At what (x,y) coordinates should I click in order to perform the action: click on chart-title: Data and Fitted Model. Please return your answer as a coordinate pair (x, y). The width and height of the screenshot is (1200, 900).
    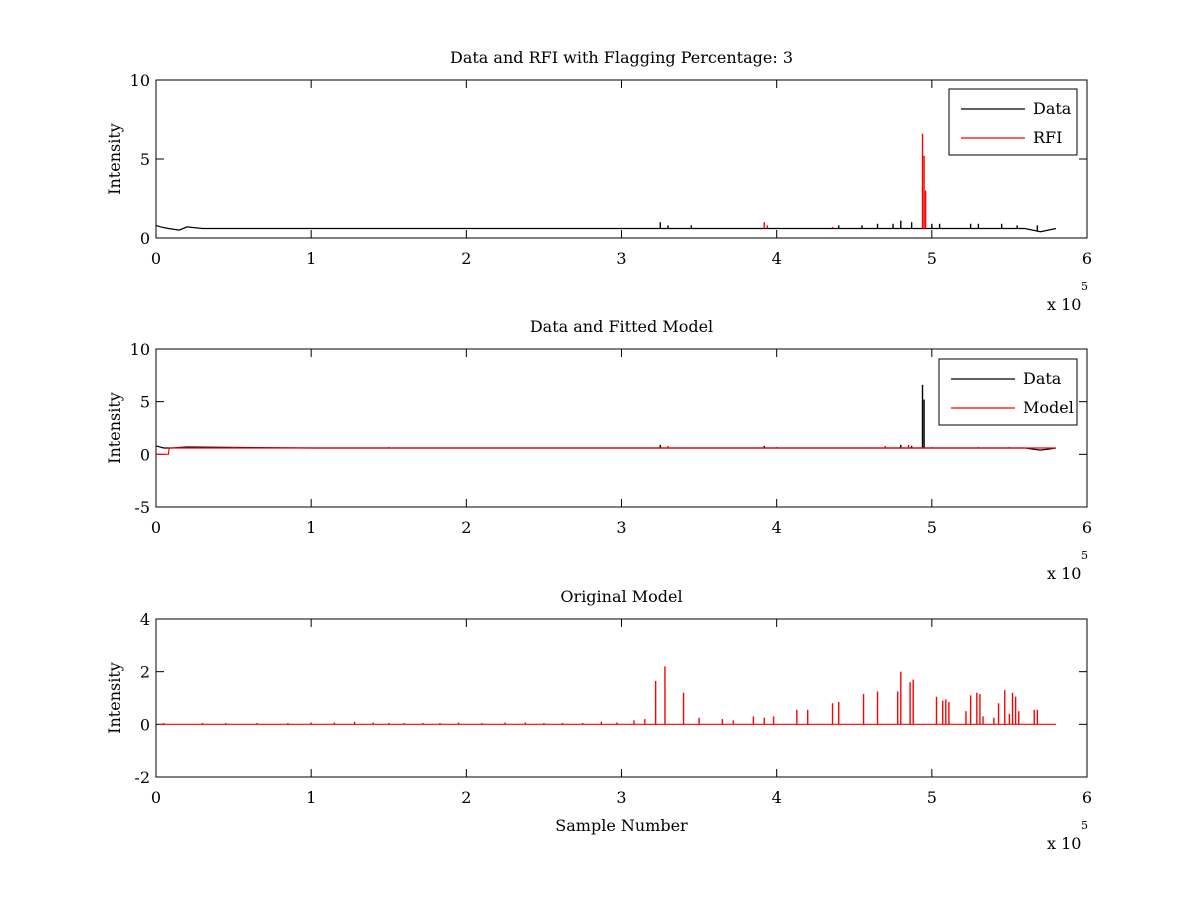
    Looking at the image, I should click on (621, 326).